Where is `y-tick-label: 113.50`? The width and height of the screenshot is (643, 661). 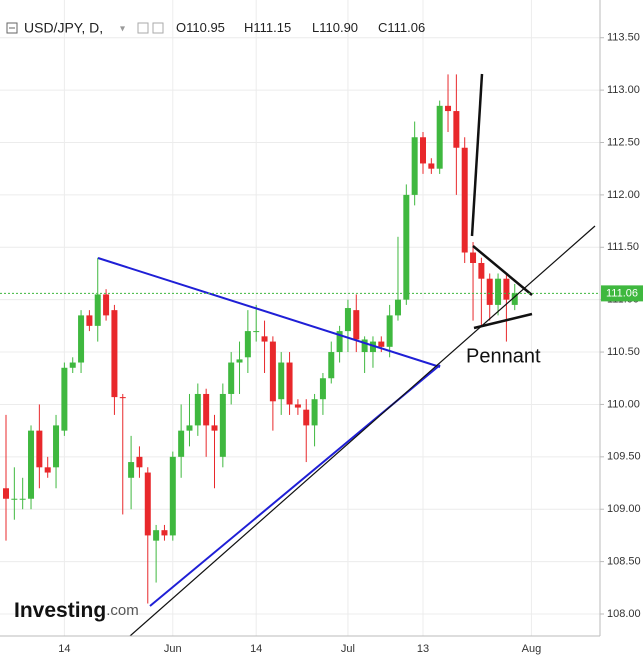 y-tick-label: 113.50 is located at coordinates (623, 38).